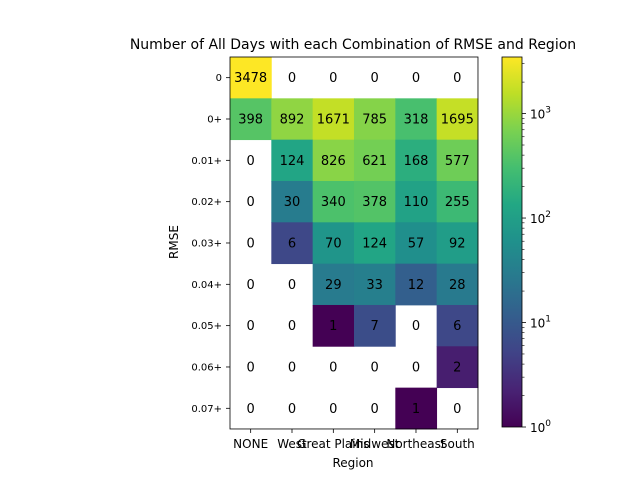 The width and height of the screenshot is (640, 480). I want to click on cell-value-label: 398, so click(250, 119).